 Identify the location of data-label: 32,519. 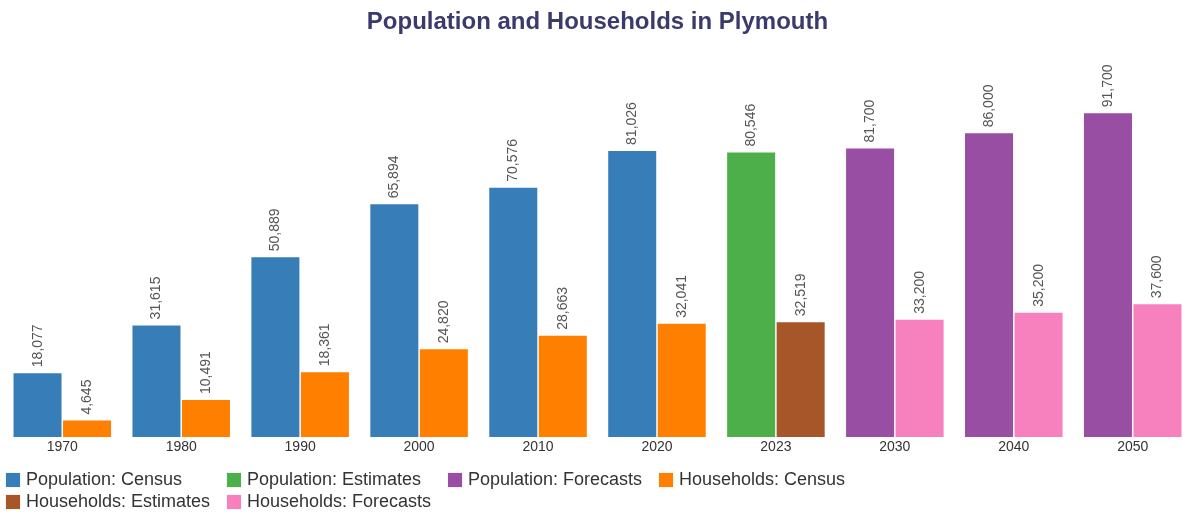
(799, 295).